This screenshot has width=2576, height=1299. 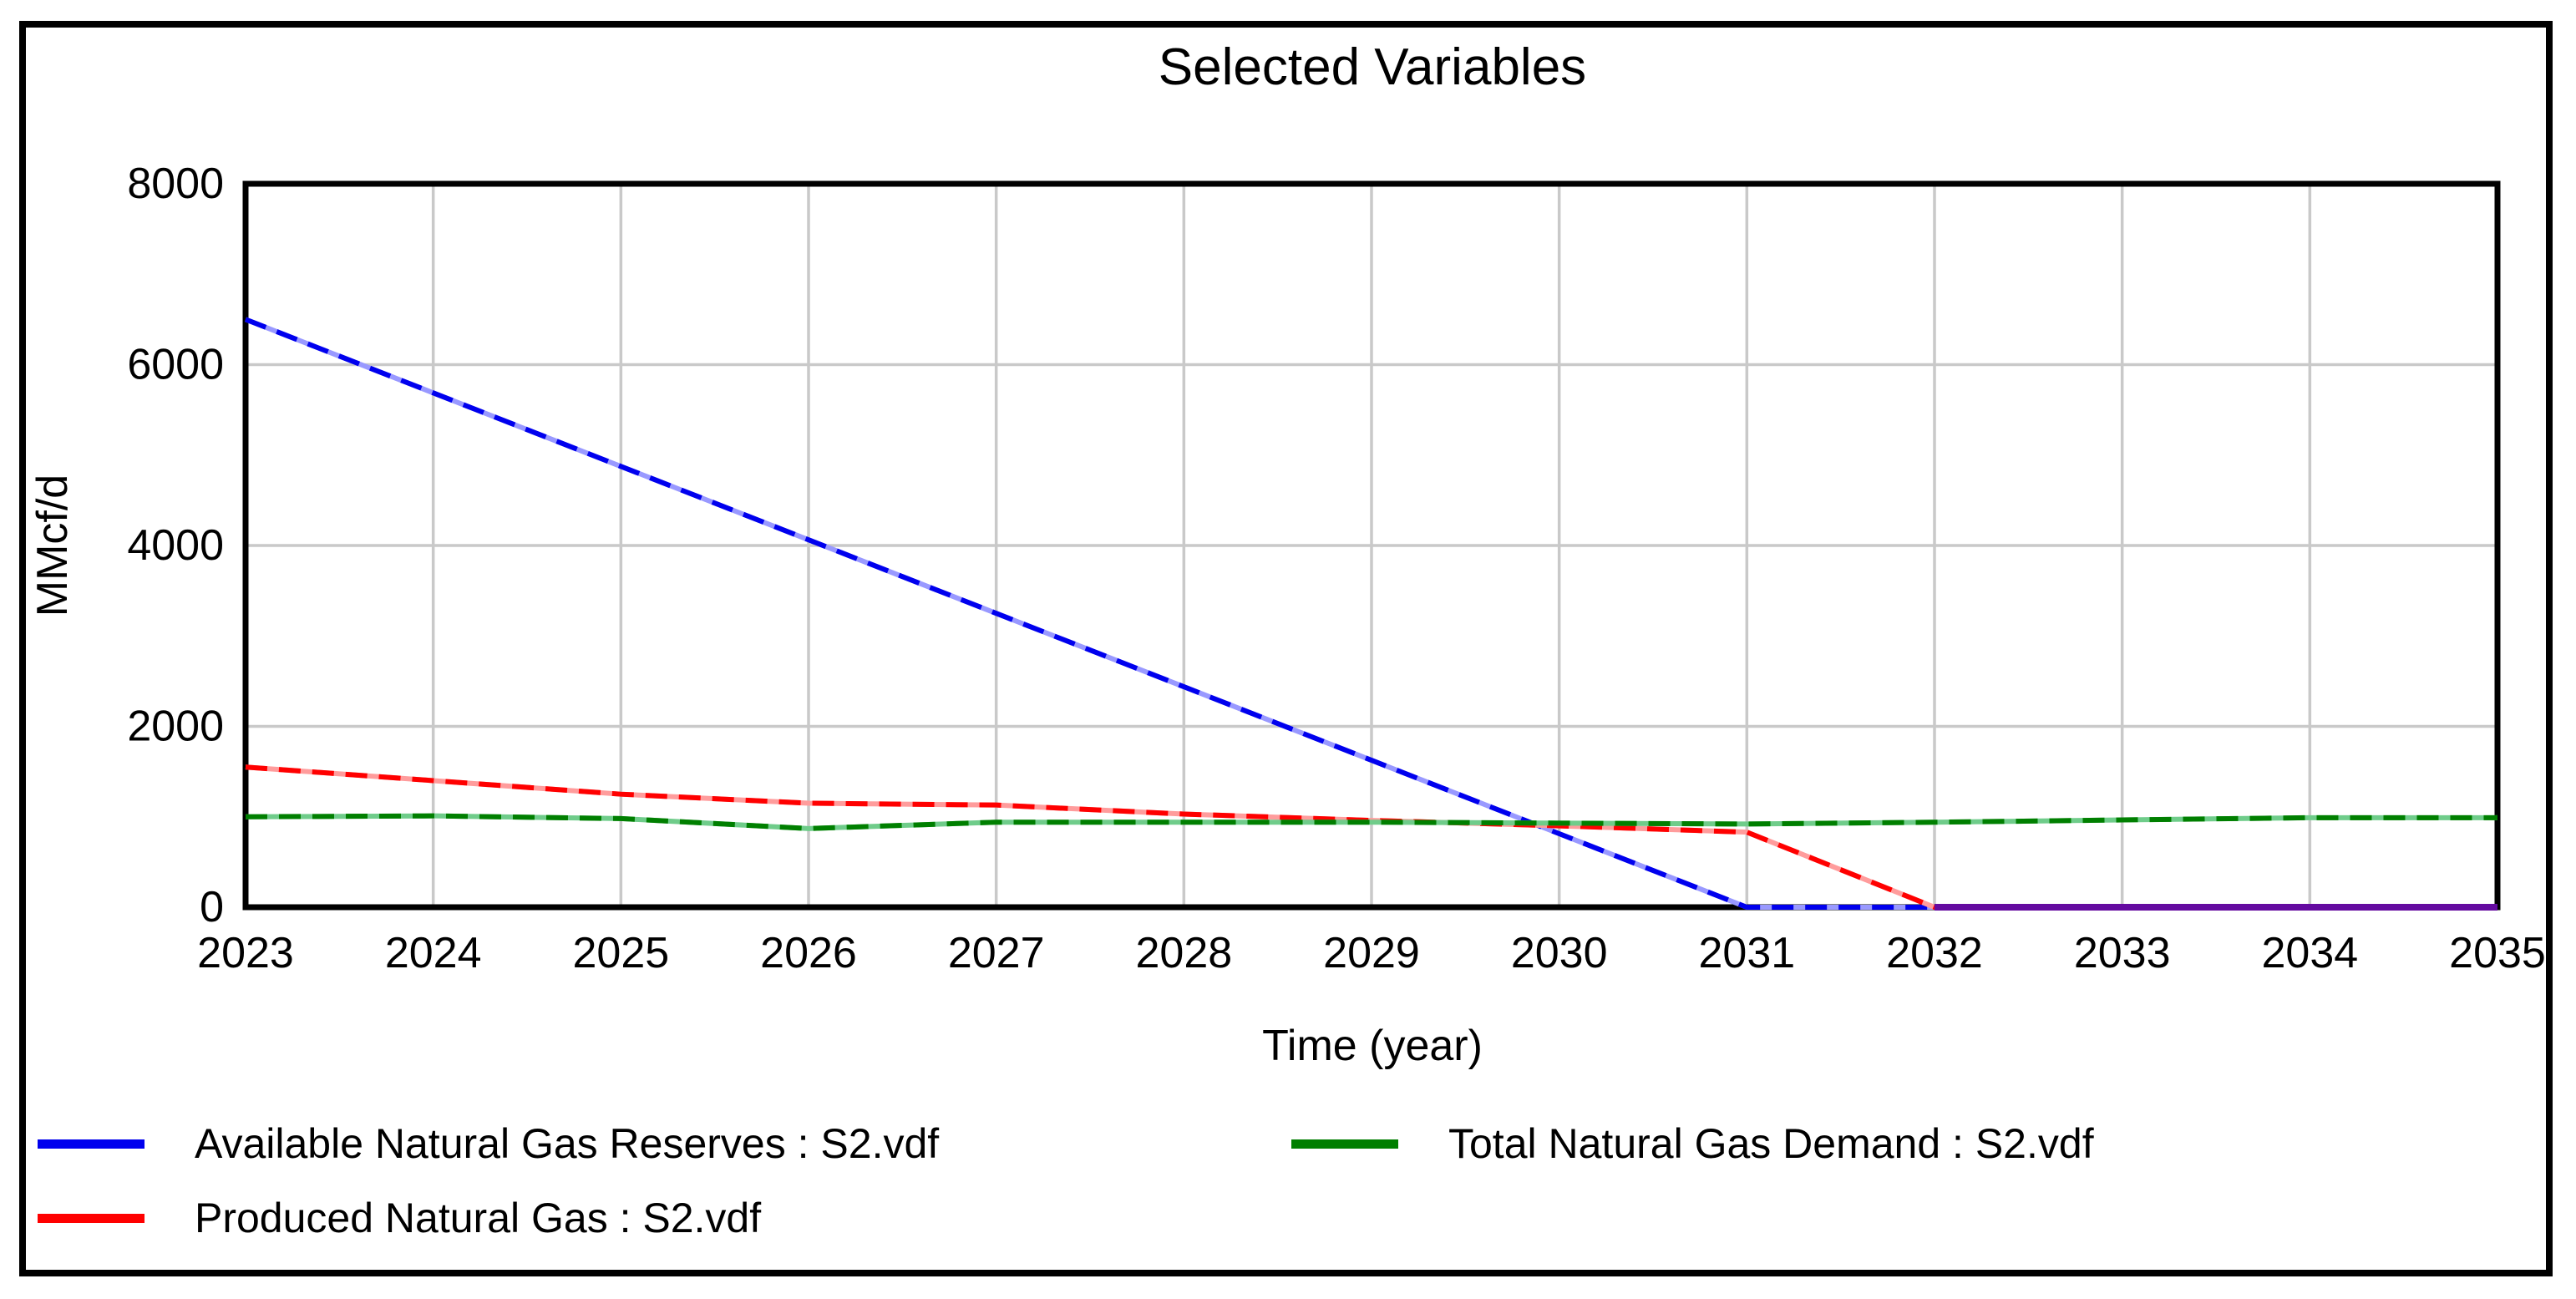 I want to click on x-tick-label: 2024, so click(x=433, y=953).